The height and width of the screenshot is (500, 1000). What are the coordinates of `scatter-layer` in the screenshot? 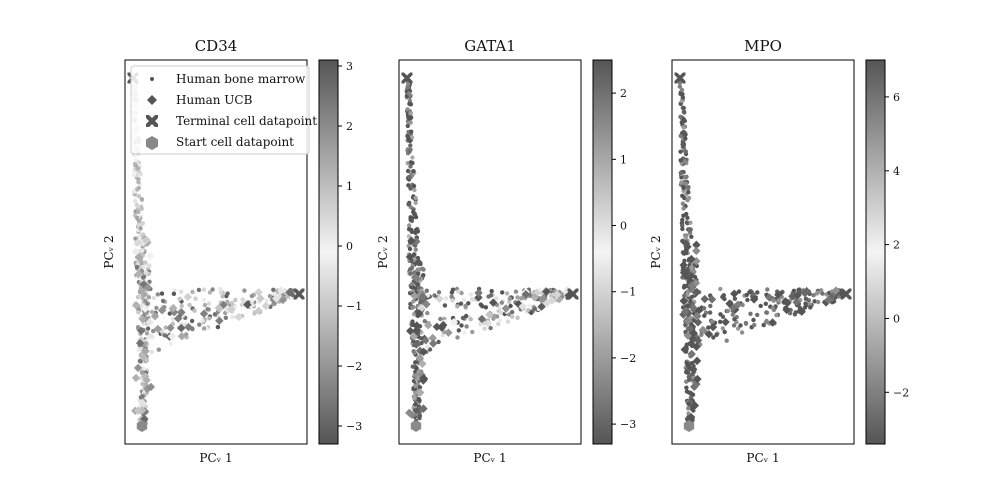 It's located at (763, 252).